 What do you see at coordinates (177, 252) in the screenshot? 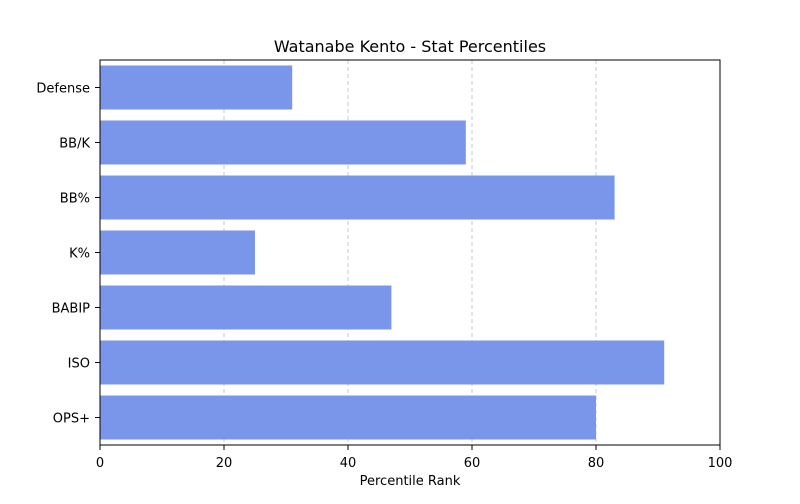
I see `bar-k` at bounding box center [177, 252].